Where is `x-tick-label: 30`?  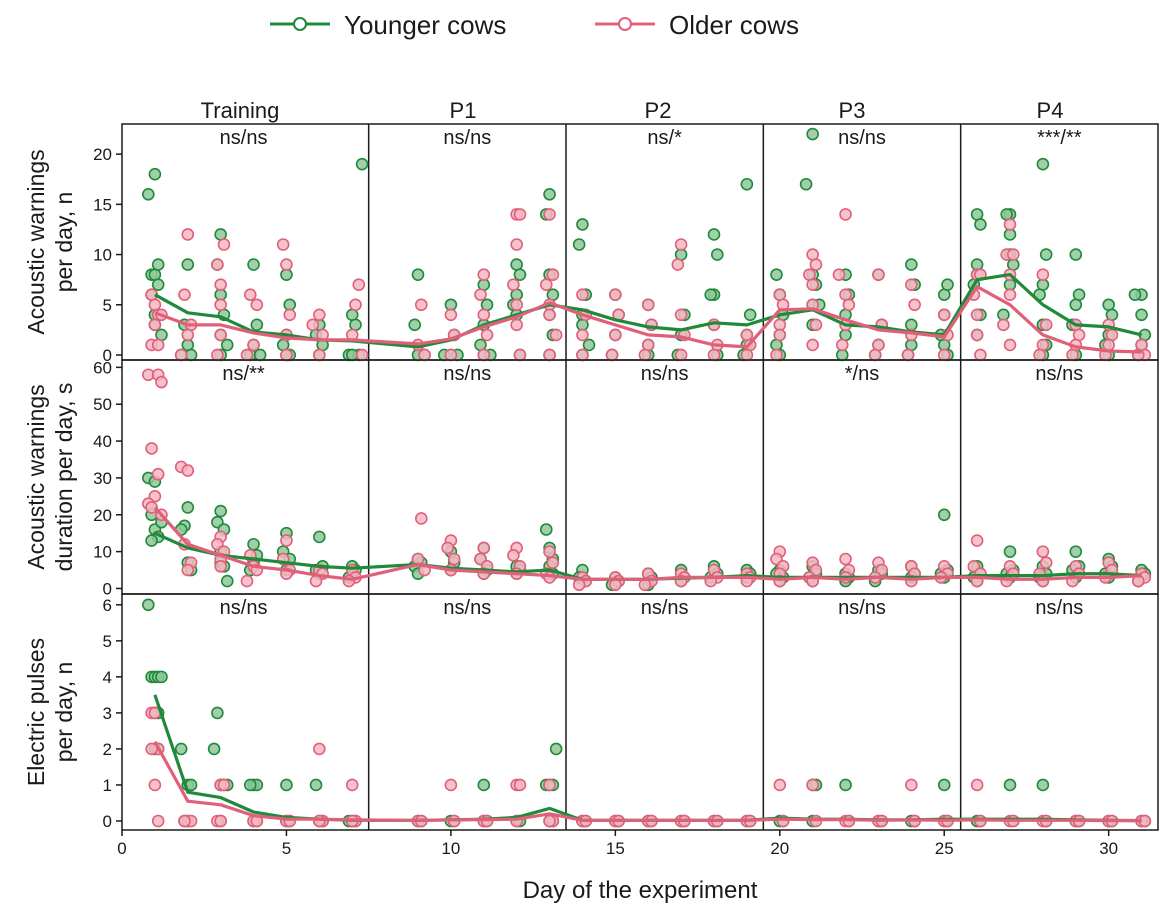
x-tick-label: 30 is located at coordinates (1108, 848).